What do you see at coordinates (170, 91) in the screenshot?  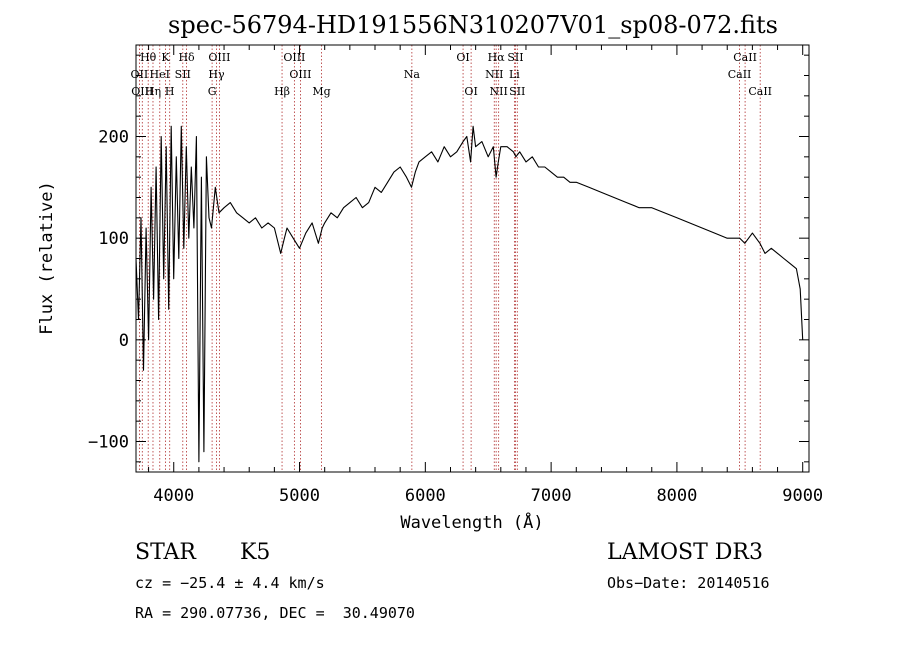 I see `spectral-line-label: H` at bounding box center [170, 91].